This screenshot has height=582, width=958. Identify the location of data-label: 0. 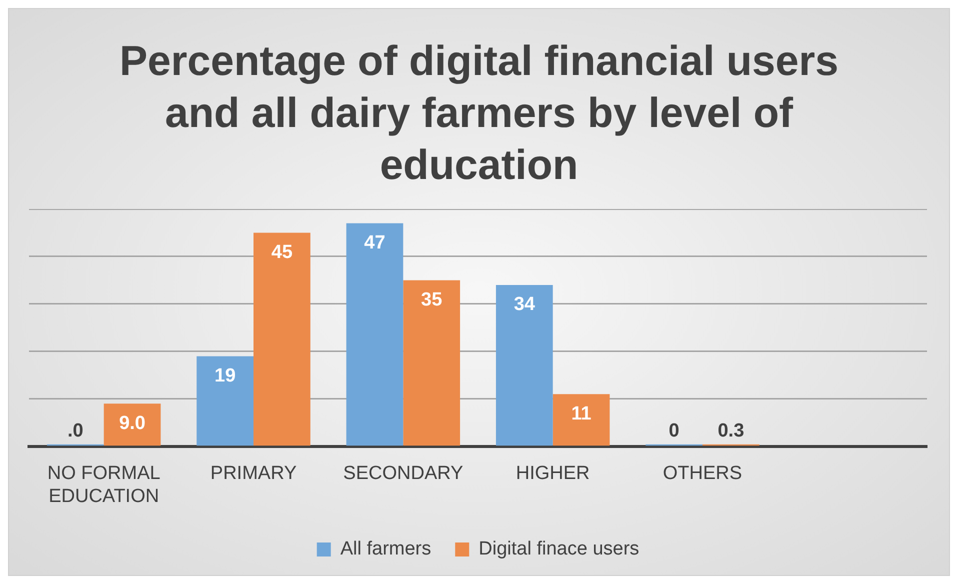
(674, 431).